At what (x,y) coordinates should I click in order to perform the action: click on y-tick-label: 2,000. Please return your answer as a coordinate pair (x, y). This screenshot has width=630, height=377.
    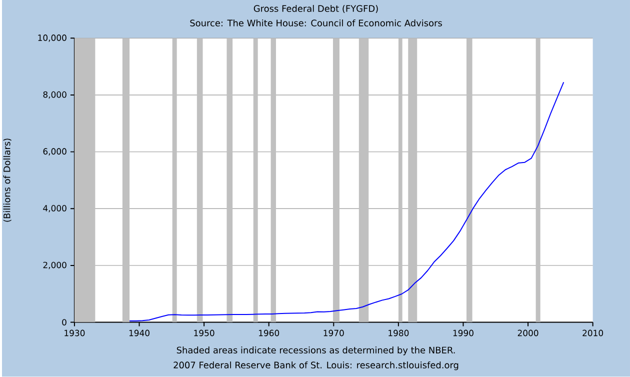
    Looking at the image, I should click on (54, 266).